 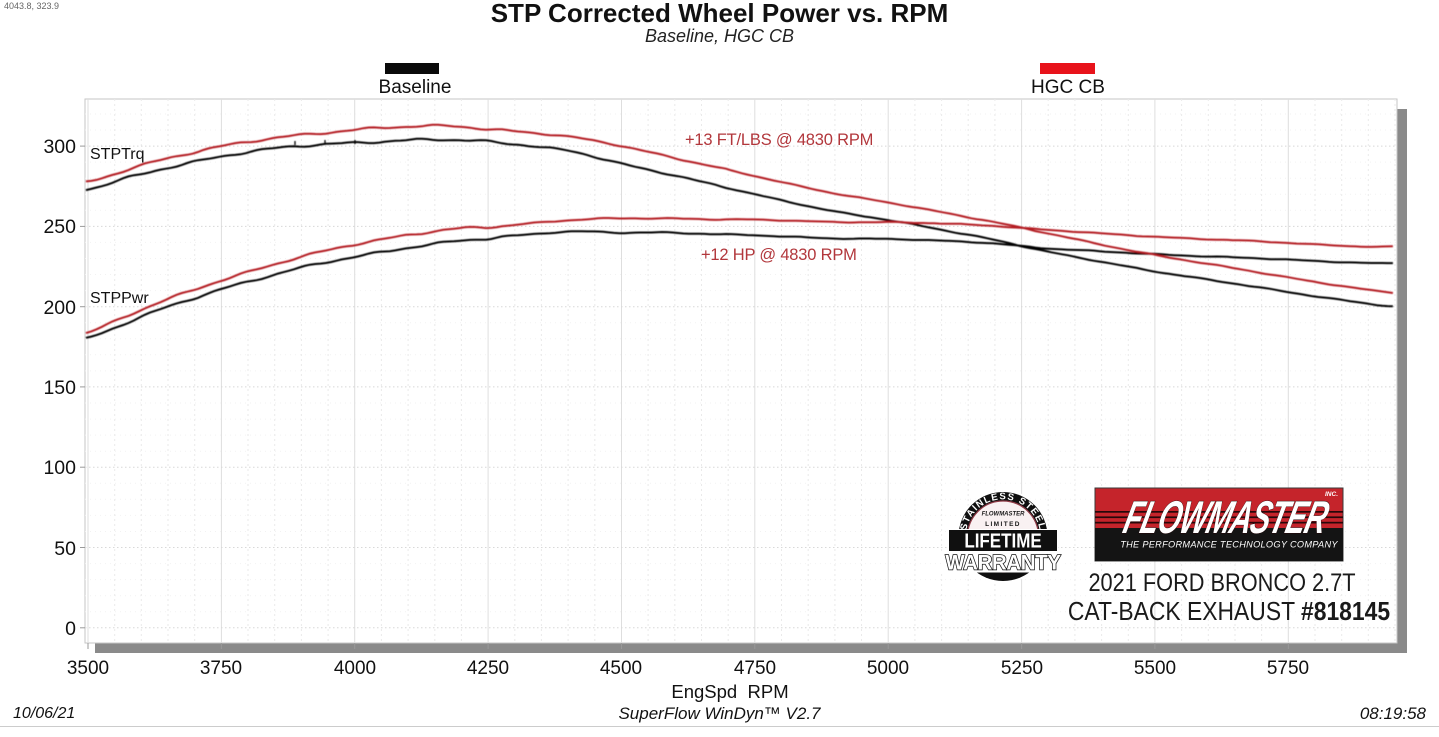 What do you see at coordinates (1003, 562) in the screenshot?
I see `svg-text: WARRANTY` at bounding box center [1003, 562].